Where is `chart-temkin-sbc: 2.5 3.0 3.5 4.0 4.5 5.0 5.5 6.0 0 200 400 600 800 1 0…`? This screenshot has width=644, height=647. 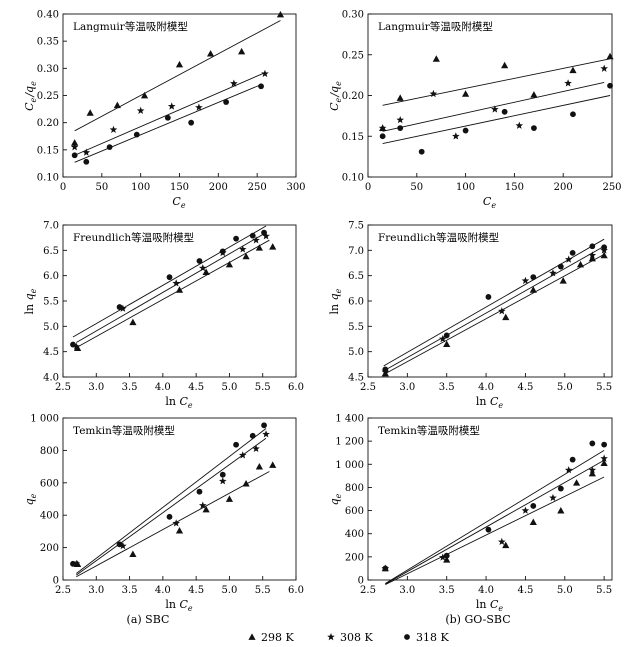
chart-temkin-sbc: 2.5 3.0 3.5 4.0 4.5 5.0 5.5 6.0 0 200 400 600 800 1 0… is located at coordinates (163, 514).